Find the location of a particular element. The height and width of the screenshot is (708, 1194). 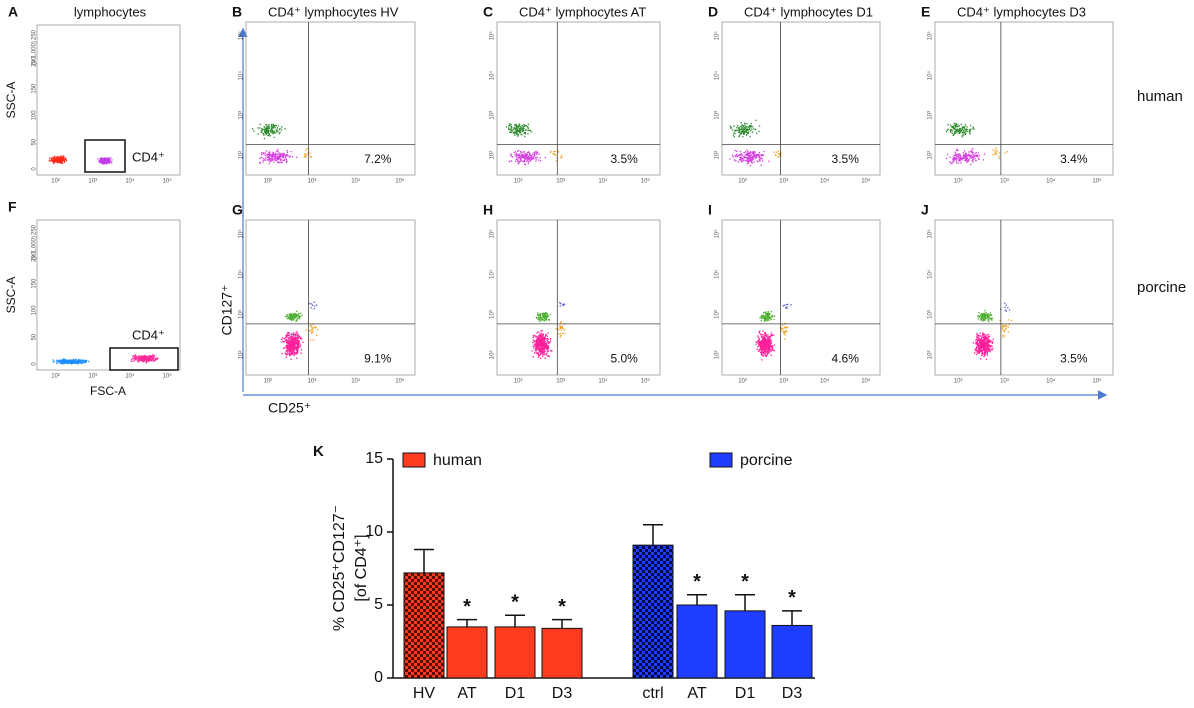

y-label: SSC-A is located at coordinates (11, 100).